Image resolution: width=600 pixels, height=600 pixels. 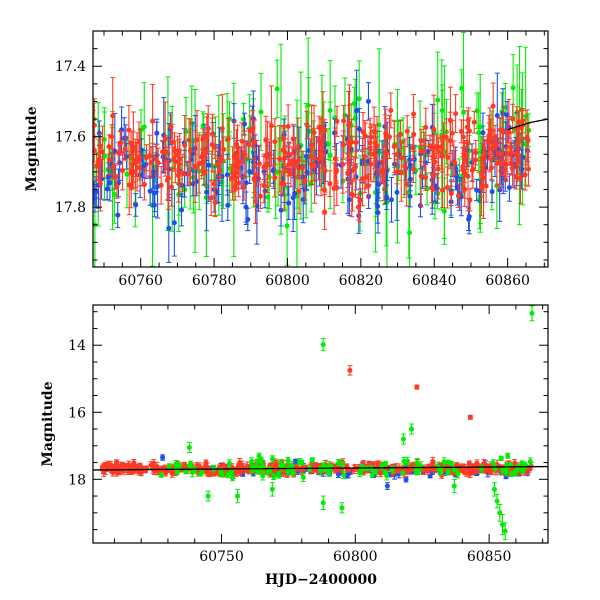 What do you see at coordinates (77, 346) in the screenshot?
I see `bottom-y-tick-label: 14` at bounding box center [77, 346].